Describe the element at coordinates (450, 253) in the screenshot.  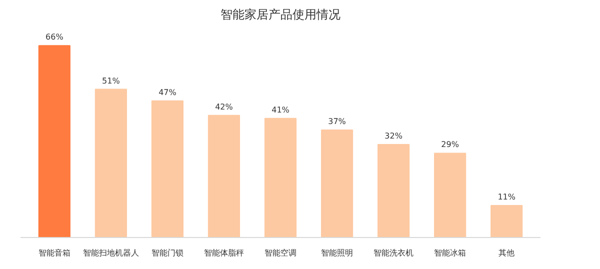
I see `x-tick-label: 智能冰箱` at that location.